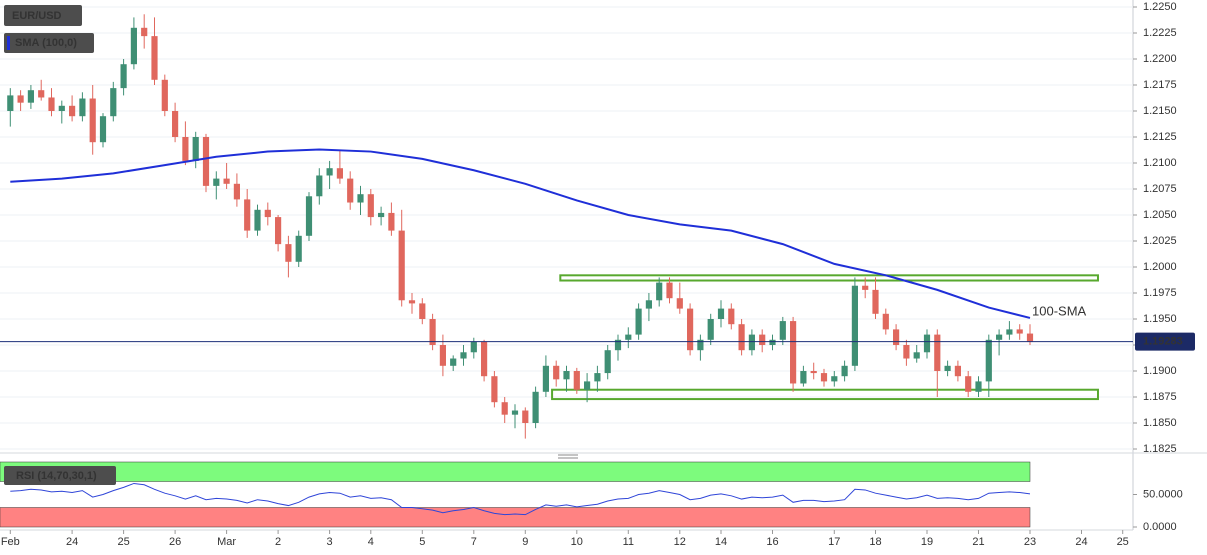 The height and width of the screenshot is (555, 1207). What do you see at coordinates (515, 471) in the screenshot?
I see `overbought-band` at bounding box center [515, 471].